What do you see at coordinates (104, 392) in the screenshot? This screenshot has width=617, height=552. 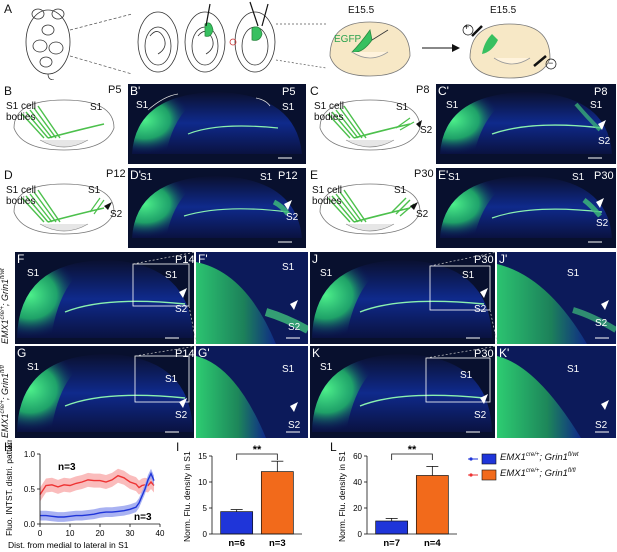 I see `micrograph-g: G P14 S1 S1 S2` at bounding box center [104, 392].